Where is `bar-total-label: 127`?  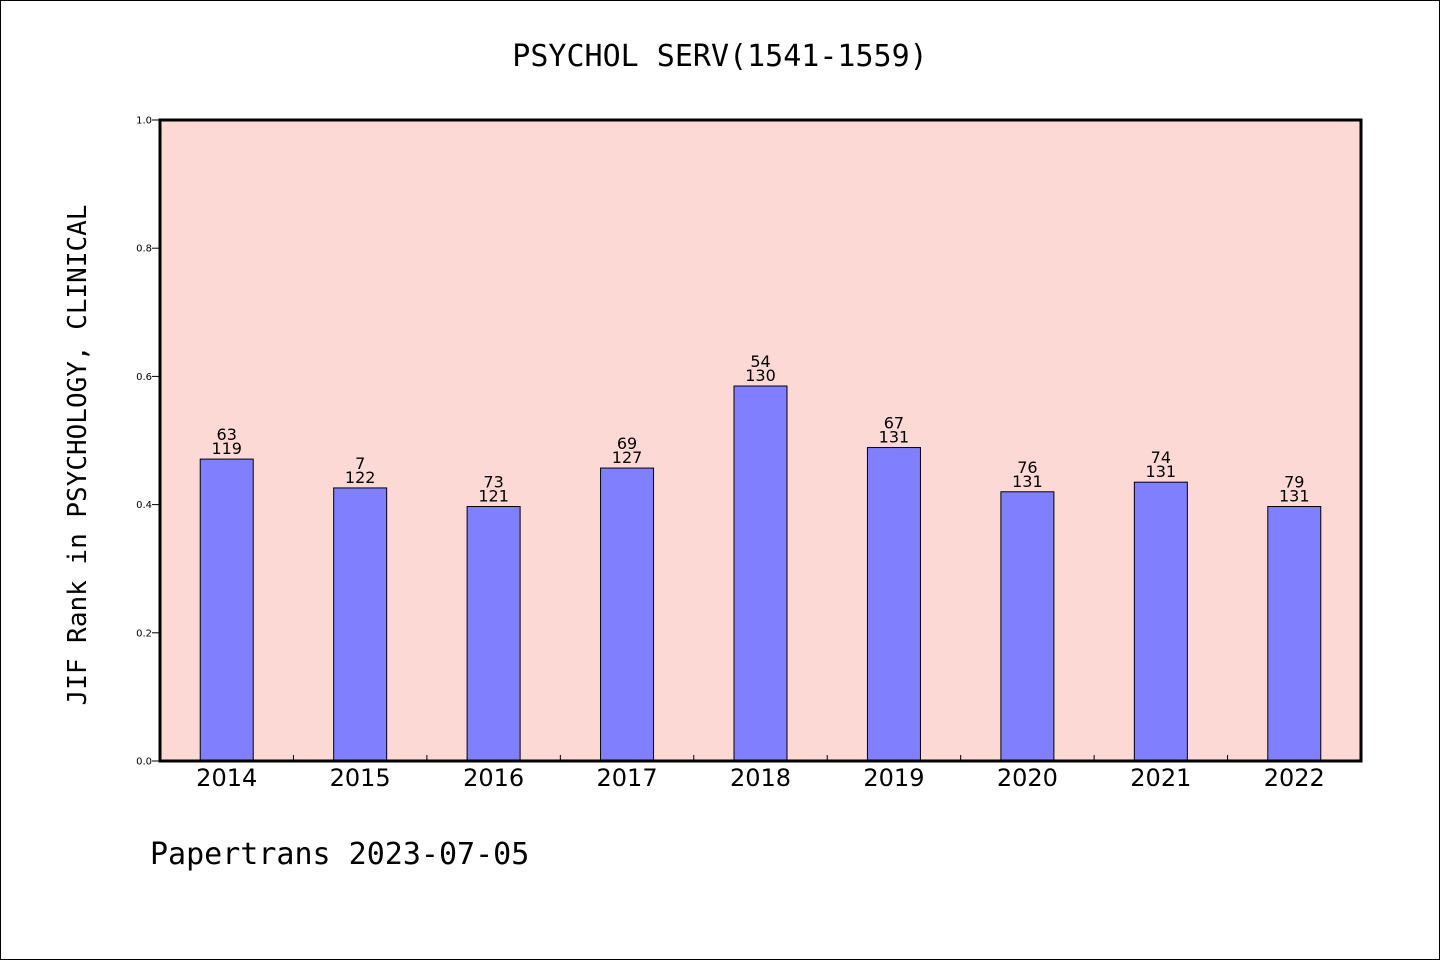
bar-total-label: 127 is located at coordinates (627, 457).